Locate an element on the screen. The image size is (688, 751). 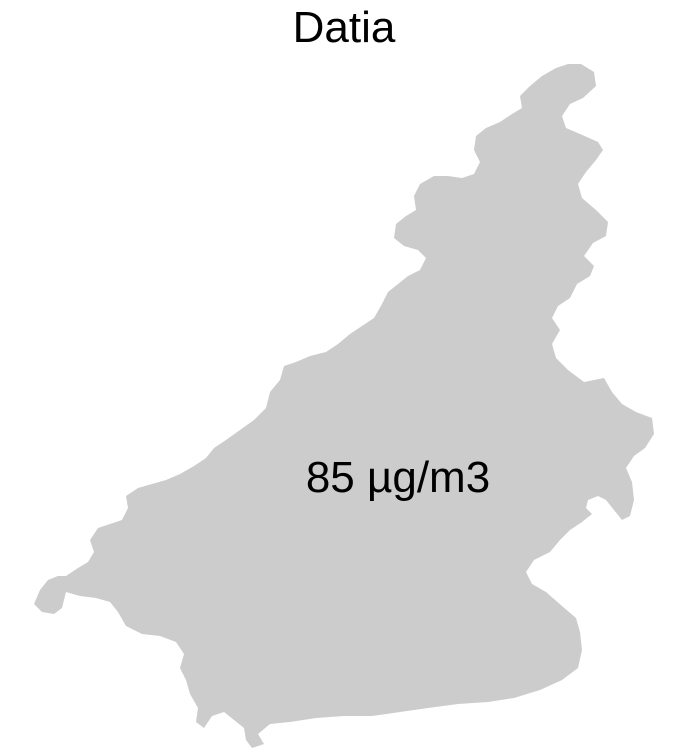
pollution-value-label: 85 µg/m3 is located at coordinates (398, 477).